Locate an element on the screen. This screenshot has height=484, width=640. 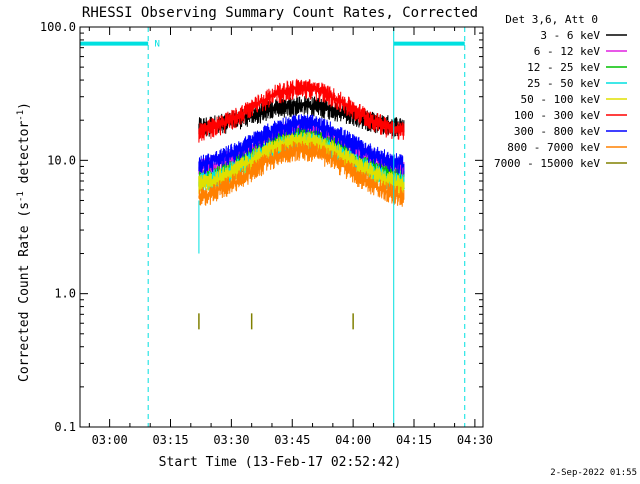
y-axis-label-main: Corrected Count Rate (s is located at coordinates (24, 292).